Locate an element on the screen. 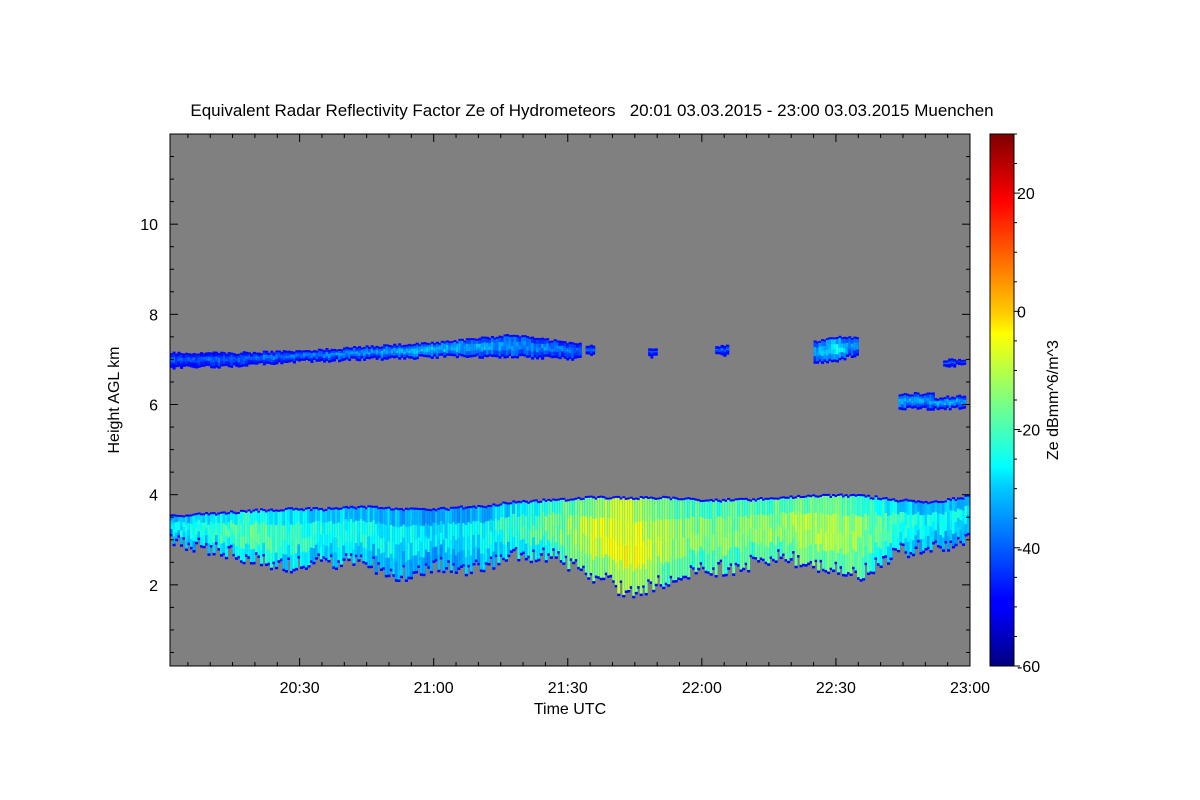 This screenshot has height=800, width=1200. y-tick-label: 6 is located at coordinates (153, 406).